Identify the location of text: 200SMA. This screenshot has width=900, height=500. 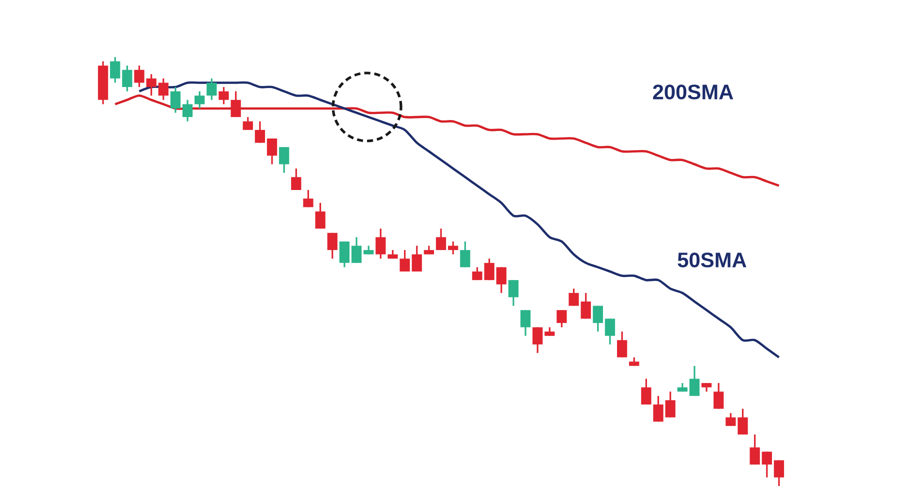
(693, 92).